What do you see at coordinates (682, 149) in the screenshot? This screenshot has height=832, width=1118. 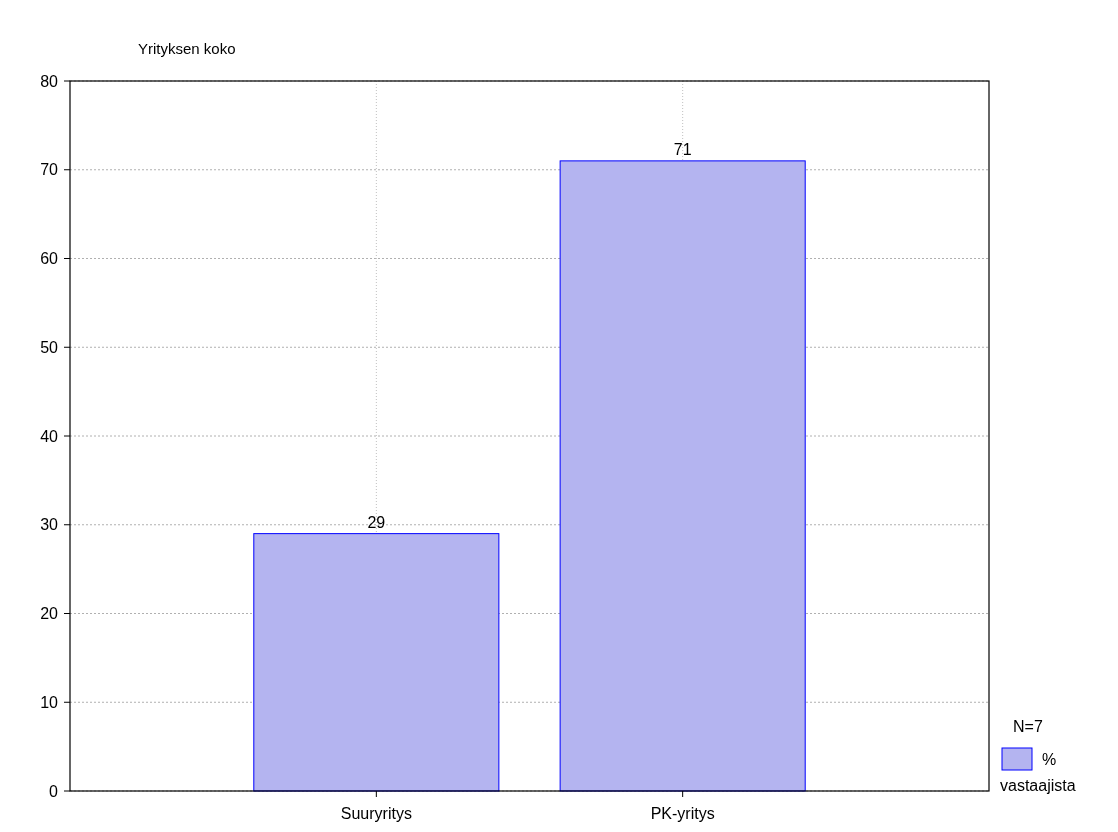 I see `data-label: 71` at bounding box center [682, 149].